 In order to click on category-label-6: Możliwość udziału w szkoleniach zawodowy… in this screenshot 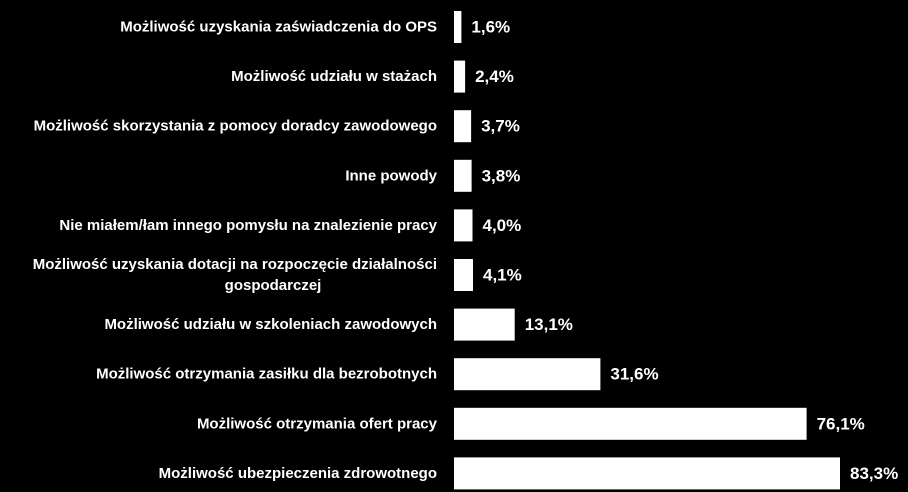, I will do `click(270, 324)`.